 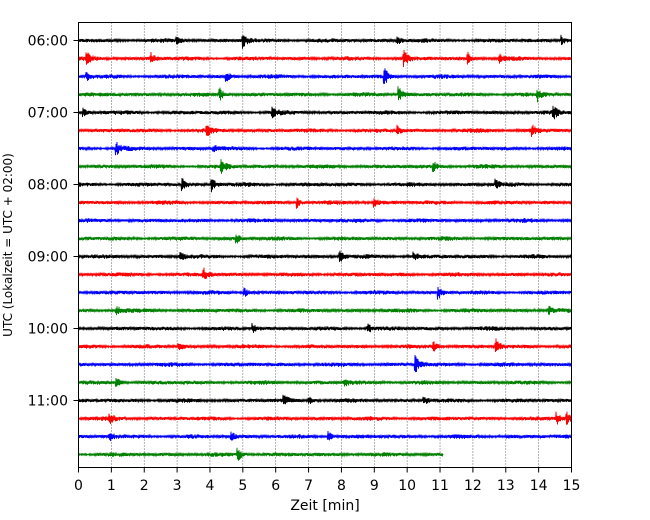 What do you see at coordinates (324, 506) in the screenshot?
I see `x-axis-label: Zeit [min]` at bounding box center [324, 506].